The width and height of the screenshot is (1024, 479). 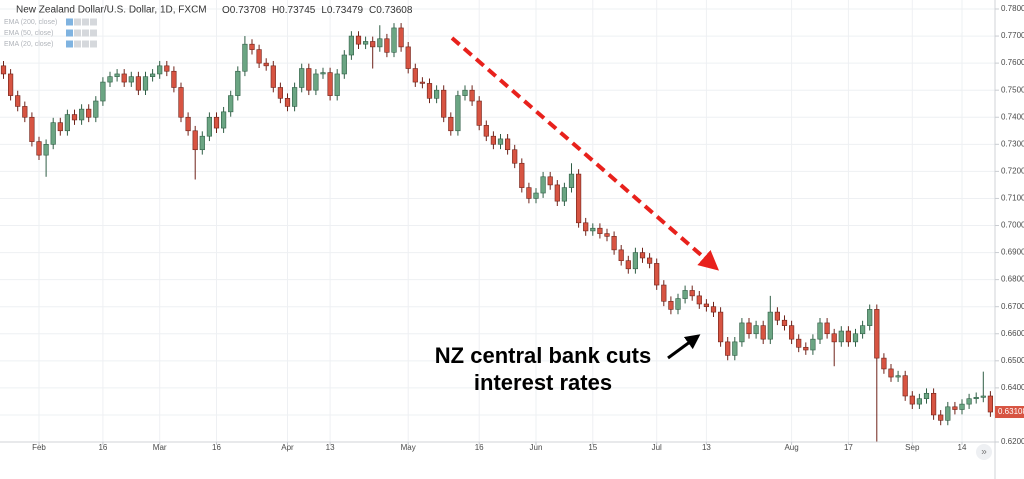 What do you see at coordinates (160, 447) in the screenshot?
I see `x-tick-label: Mar` at bounding box center [160, 447].